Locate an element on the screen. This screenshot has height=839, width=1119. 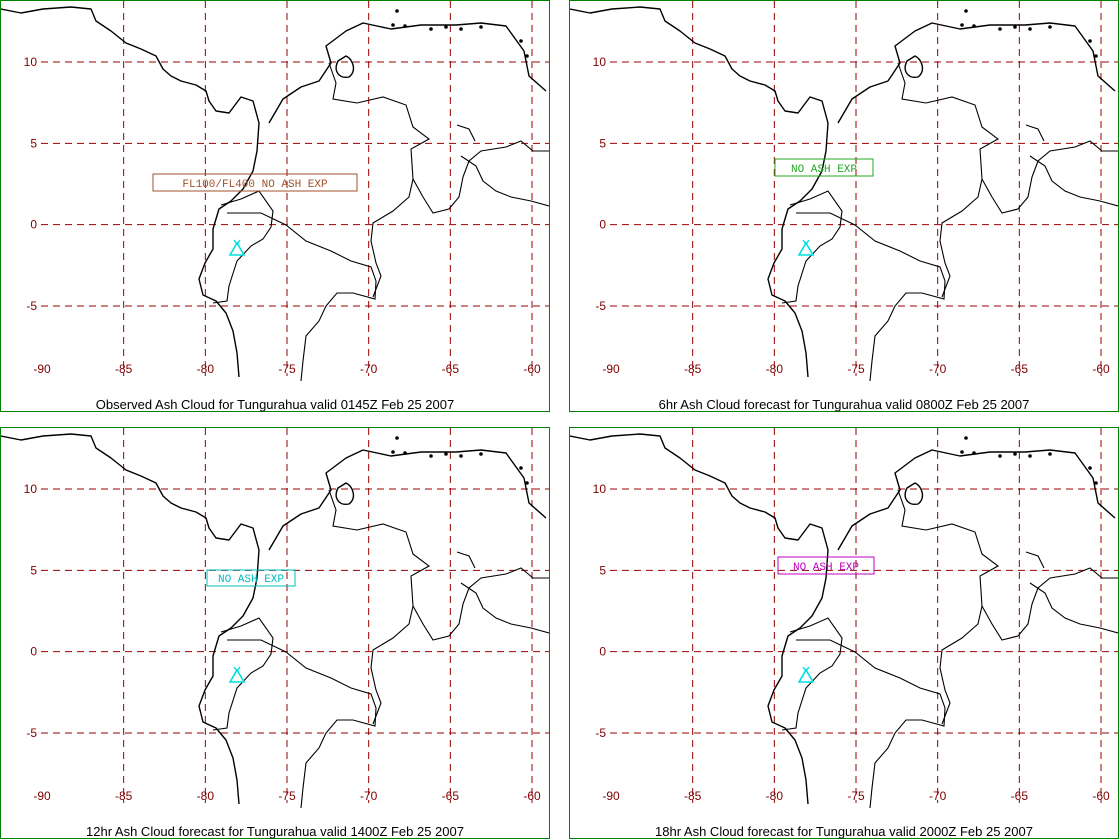
ash-label-text: FL100/FL400 NO ASH EXP is located at coordinates (255, 185).